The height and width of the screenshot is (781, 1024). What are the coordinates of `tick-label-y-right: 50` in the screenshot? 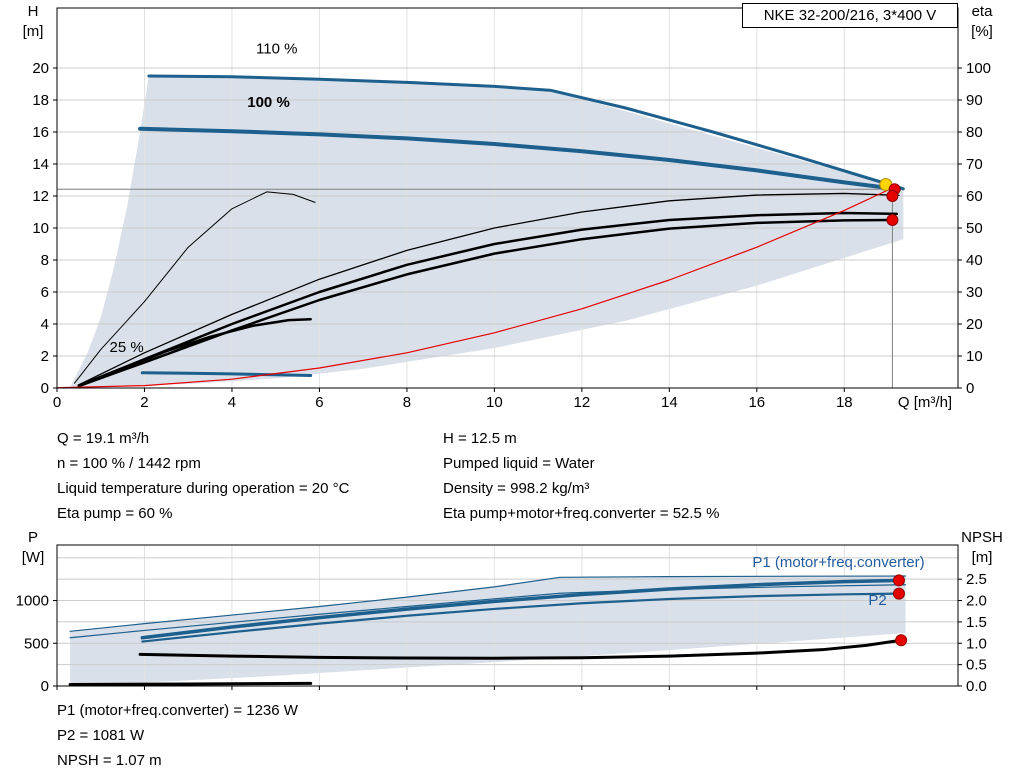 It's located at (974, 228).